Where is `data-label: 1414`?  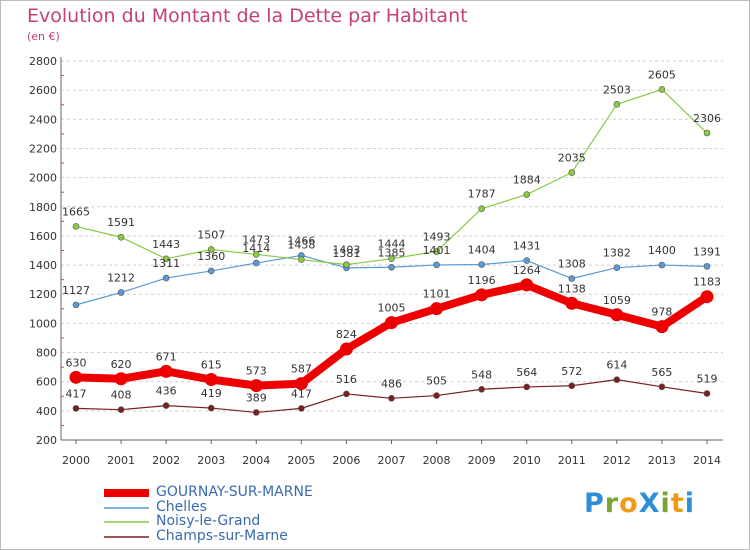
data-label: 1414 is located at coordinates (256, 248).